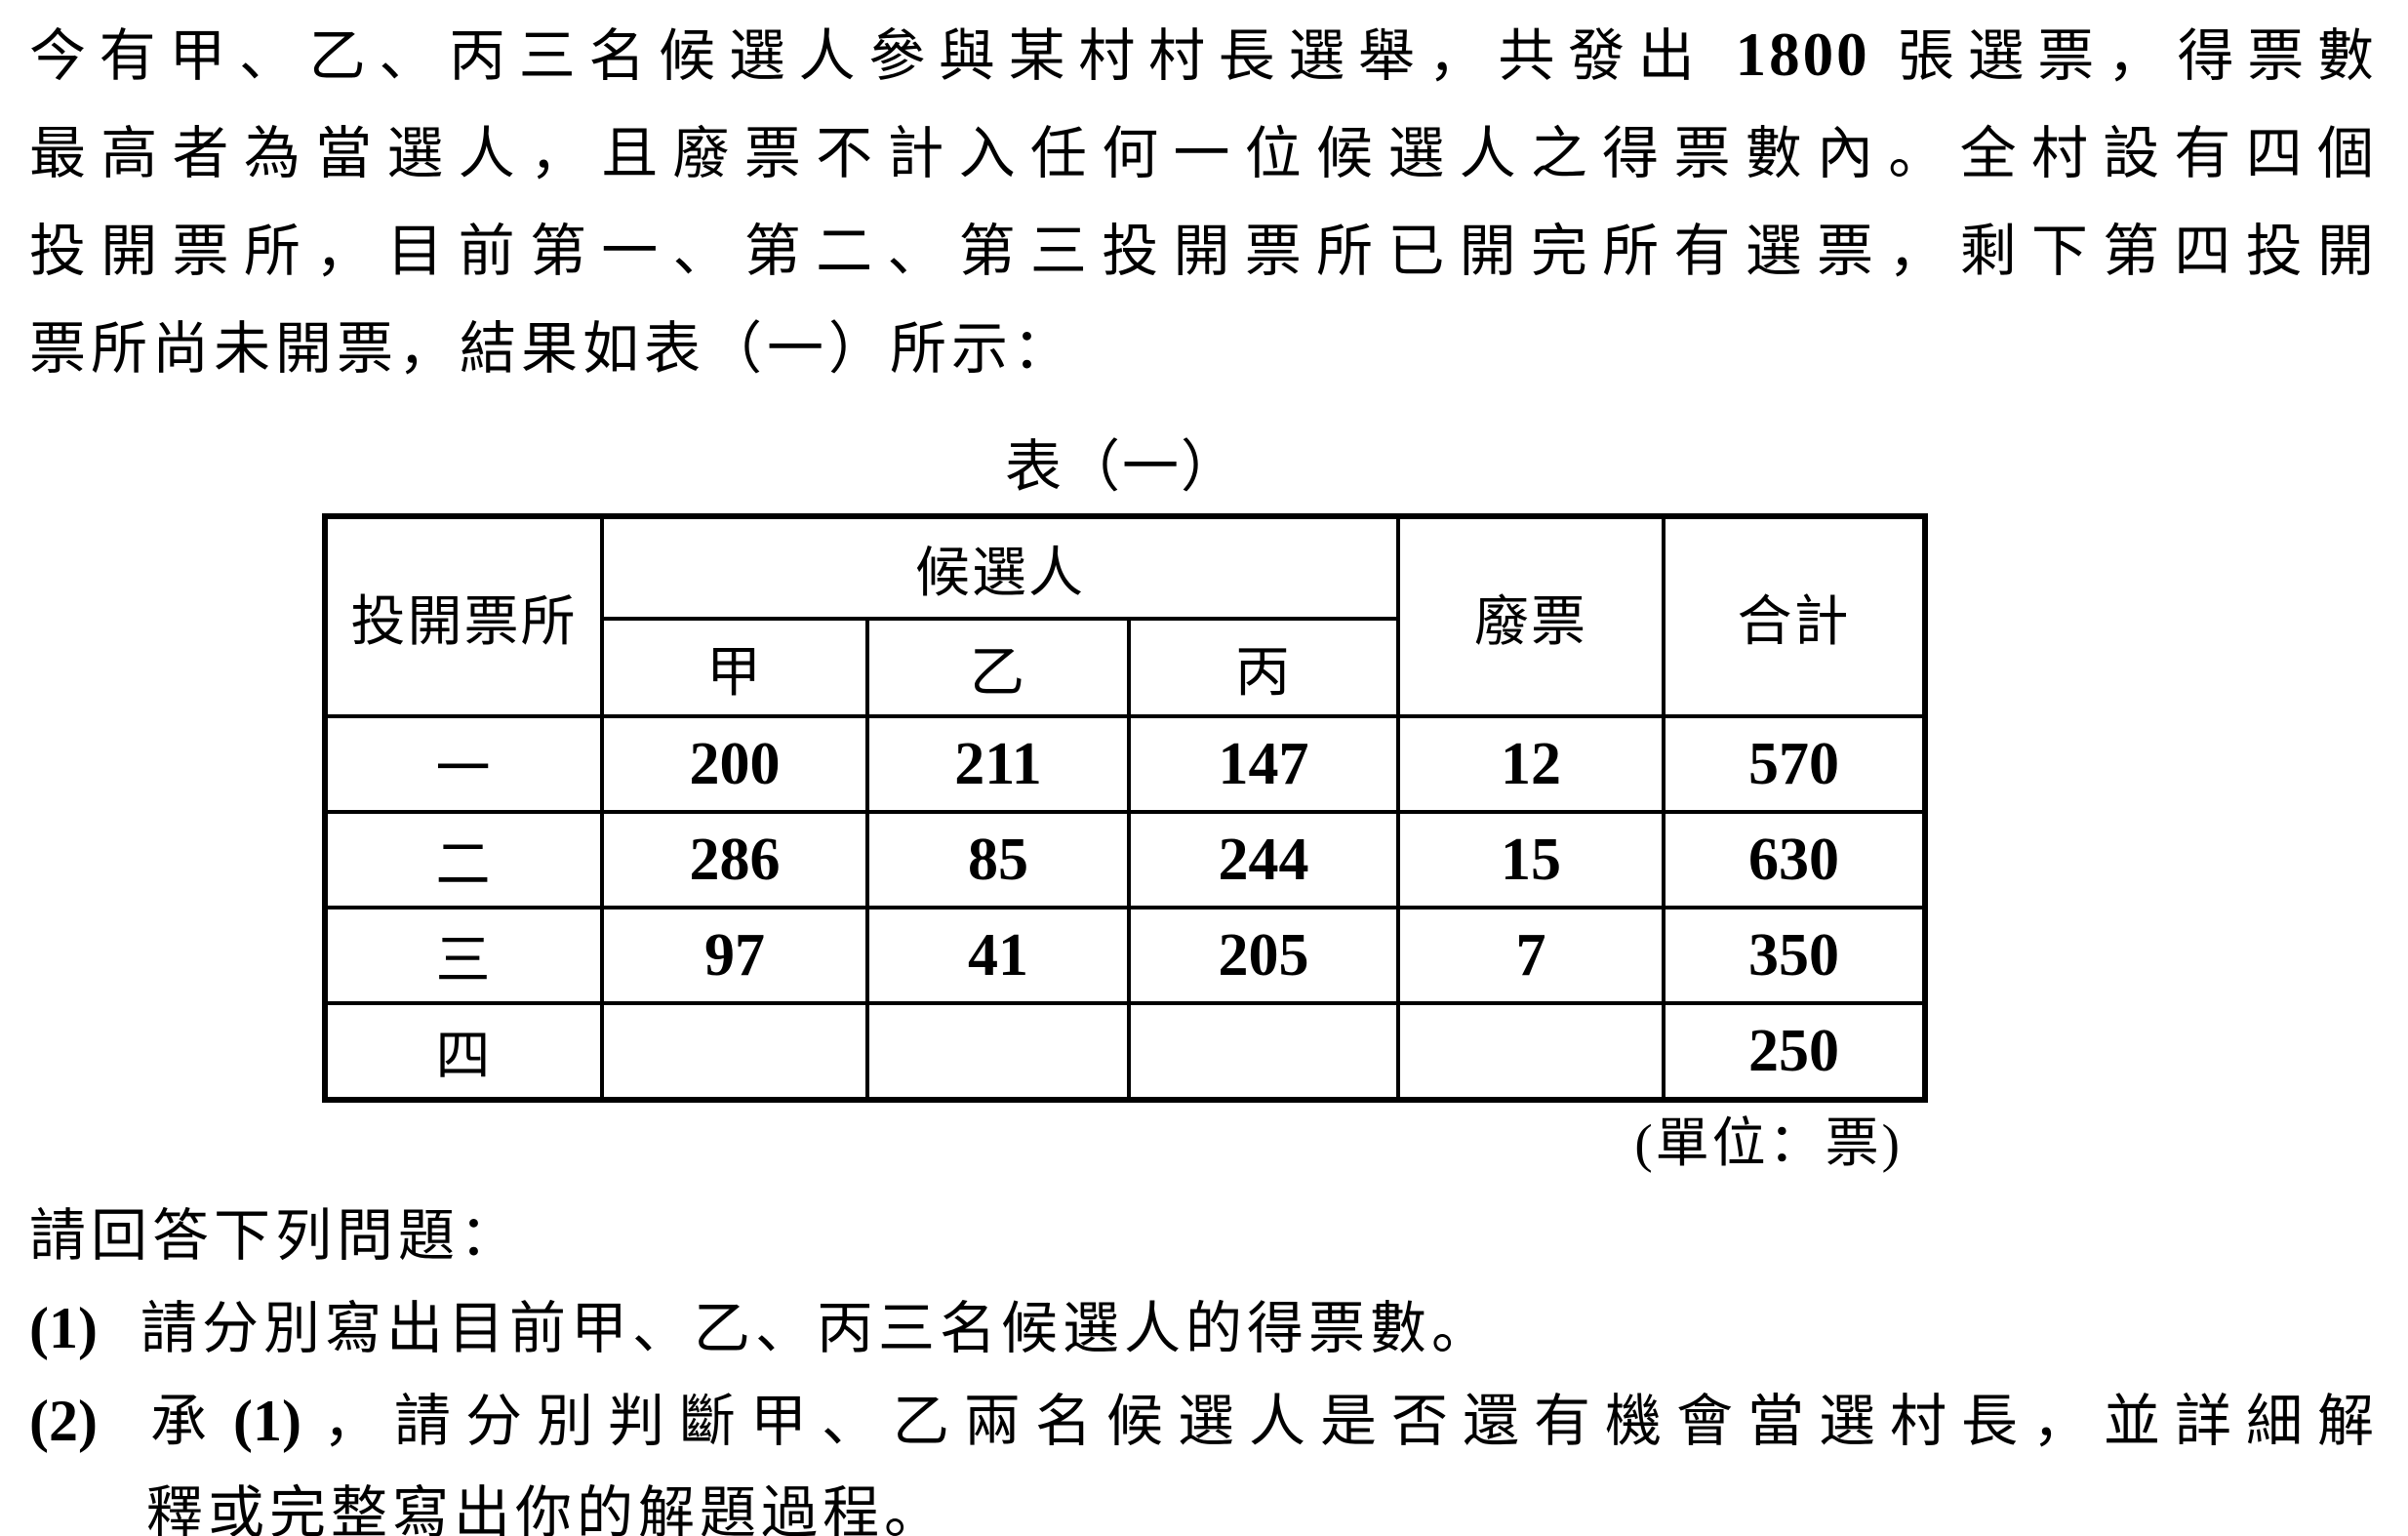  I want to click on table-header-row-2: 甲 乙 丙, so click(1125, 667).